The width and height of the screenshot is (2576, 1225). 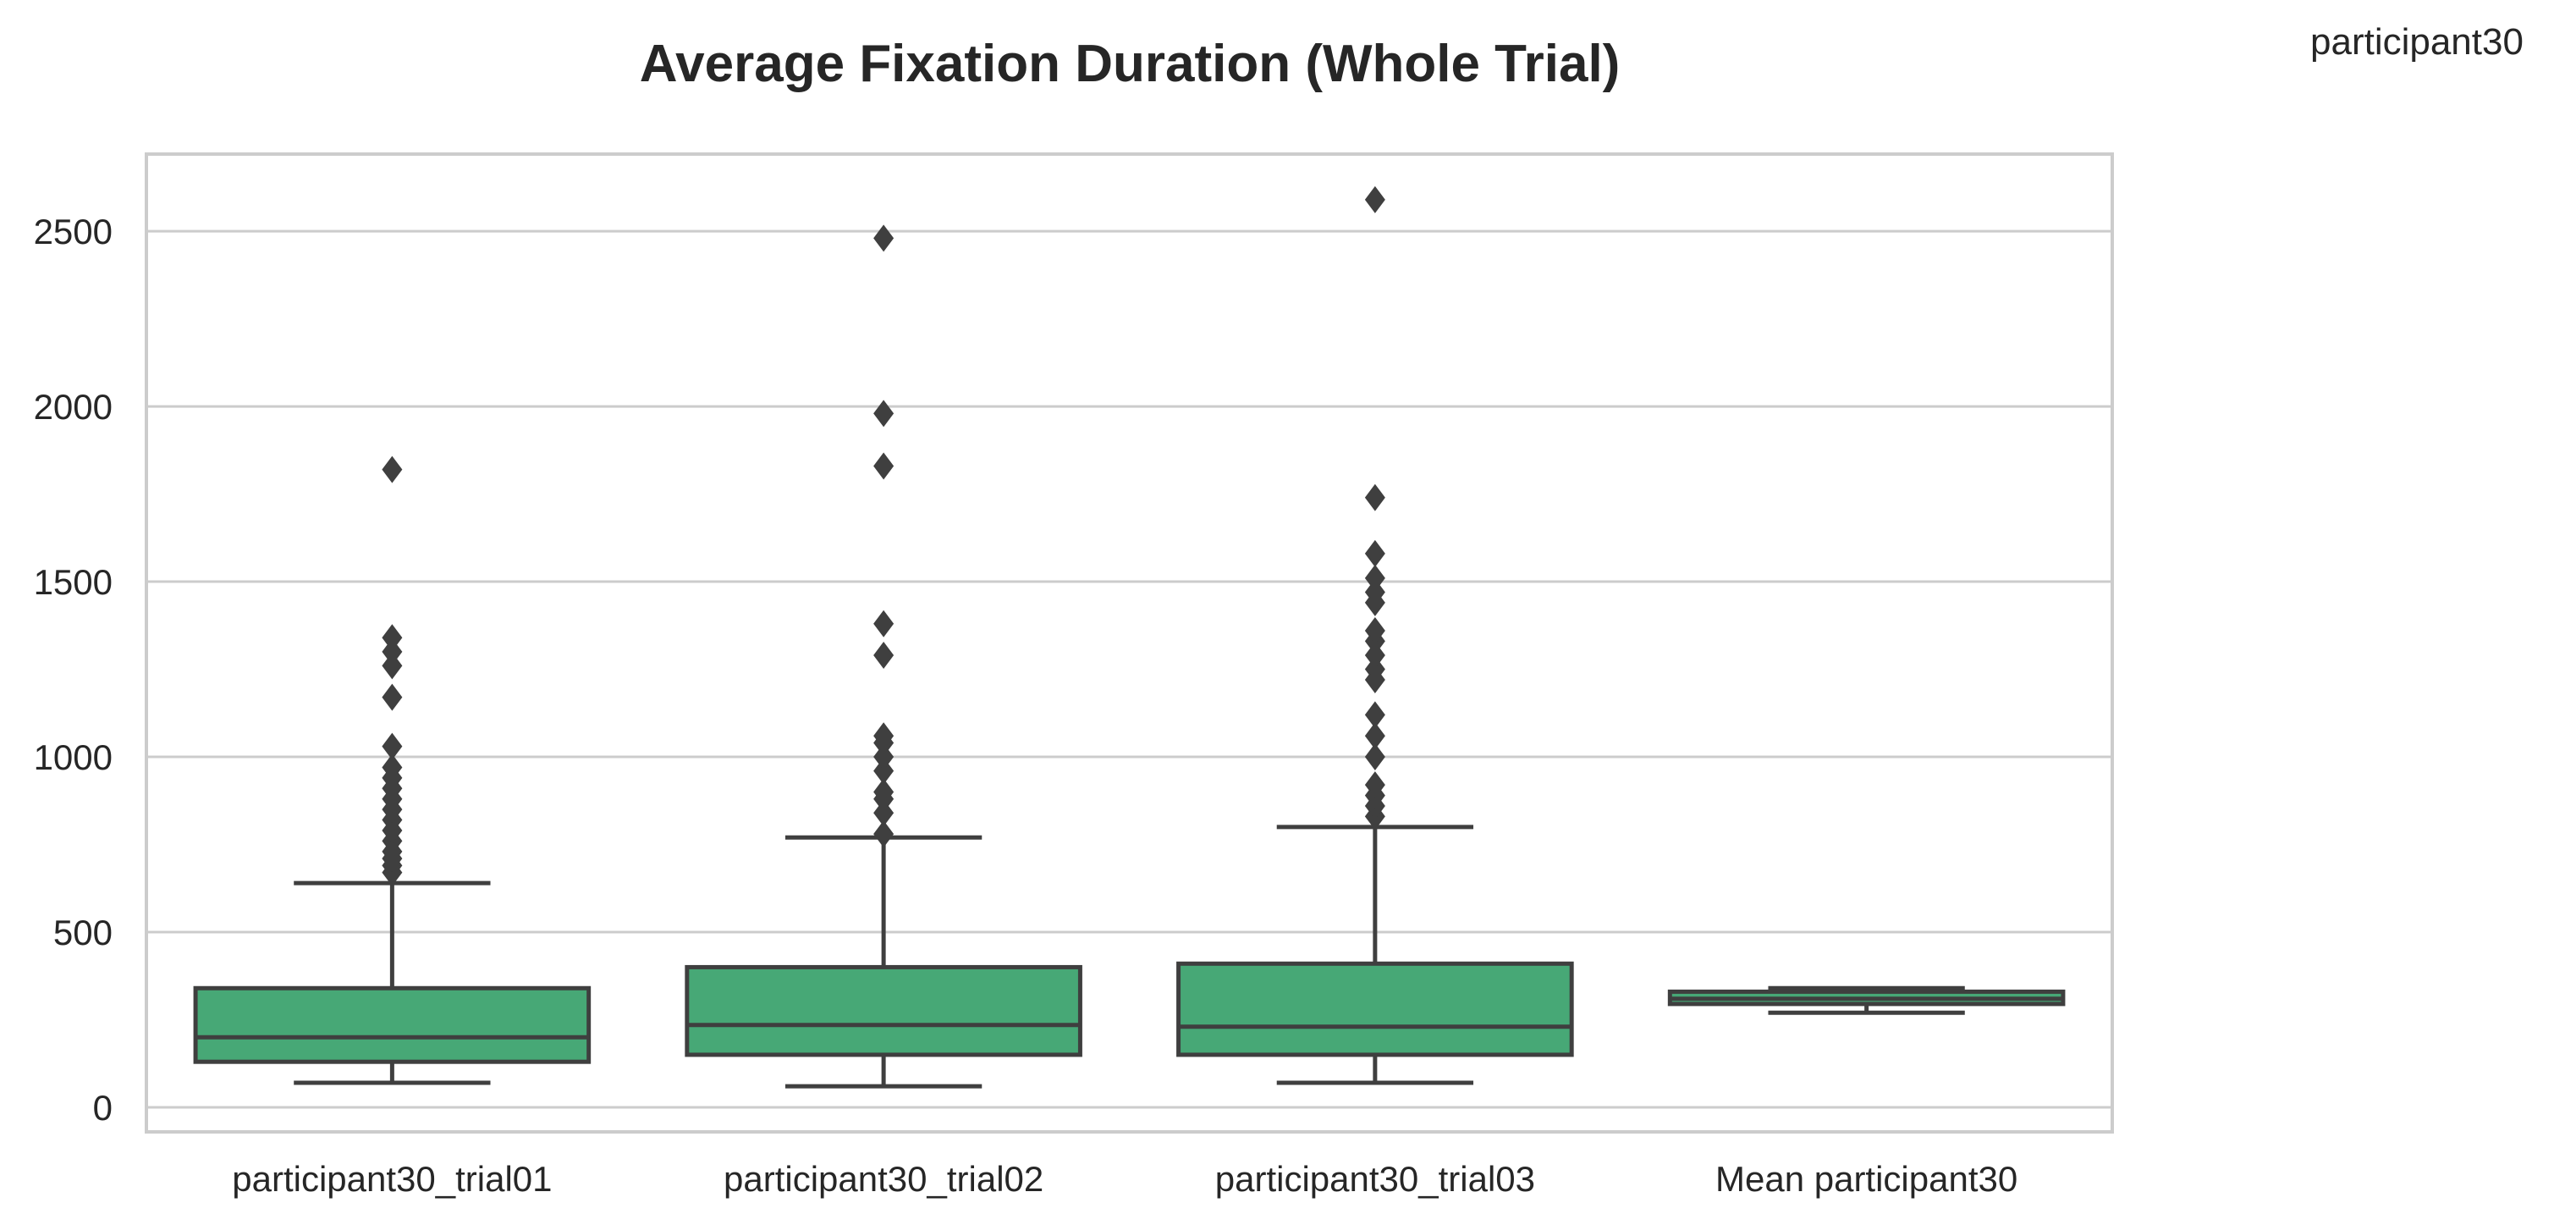 What do you see at coordinates (73, 757) in the screenshot?
I see `y-tick-label: 1000` at bounding box center [73, 757].